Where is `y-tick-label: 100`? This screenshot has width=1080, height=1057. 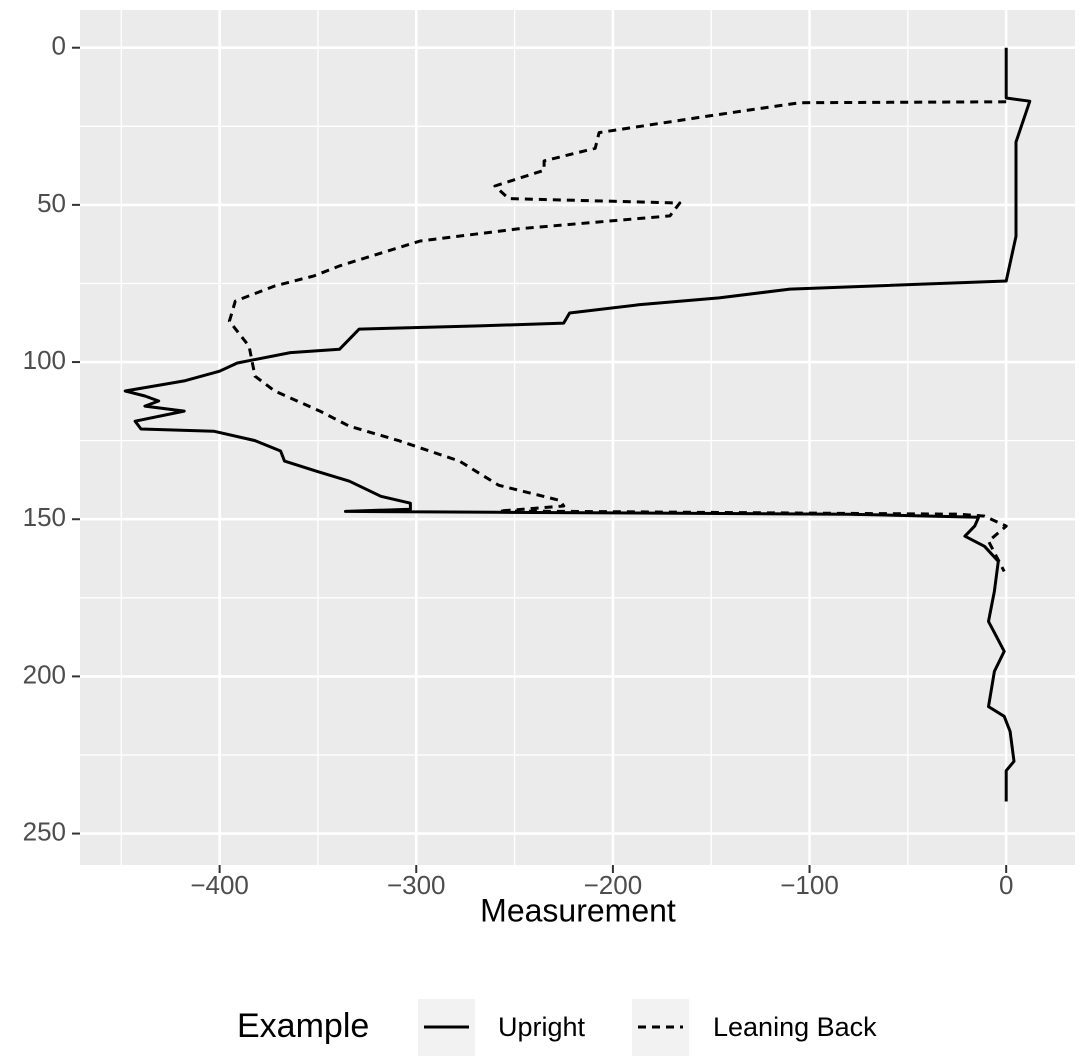
y-tick-label: 100 is located at coordinates (44, 360).